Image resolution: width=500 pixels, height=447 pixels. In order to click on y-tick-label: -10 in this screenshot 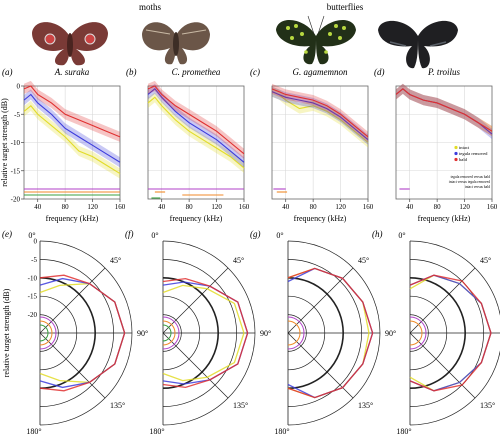, I will do `click(16, 143)`.